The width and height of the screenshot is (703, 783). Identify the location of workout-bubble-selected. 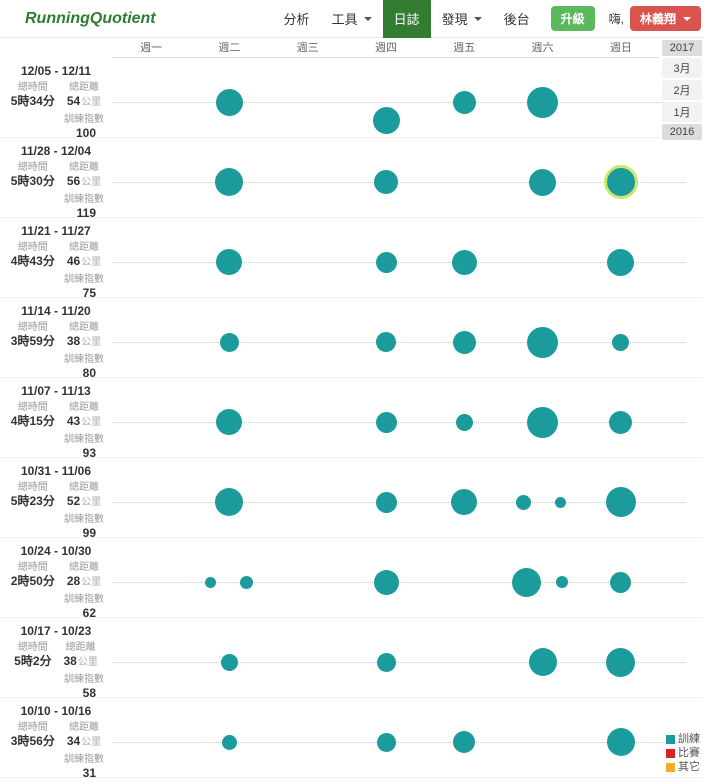
(620, 182).